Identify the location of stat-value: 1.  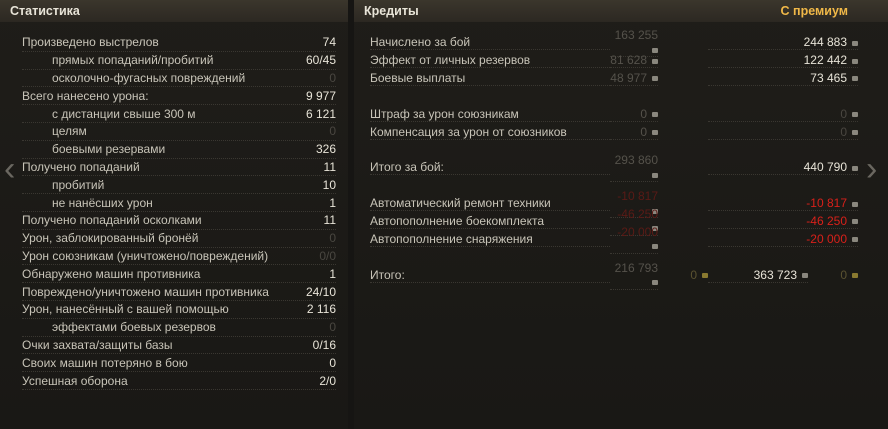
(332, 273).